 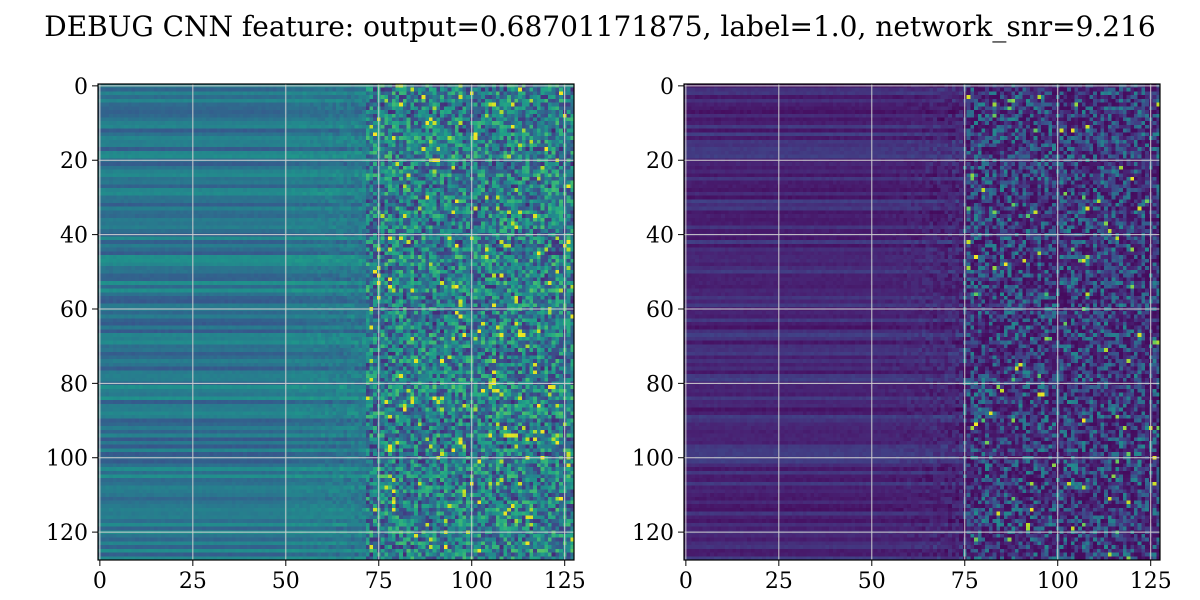 I want to click on x-tick-label-left: 0, so click(x=100, y=581).